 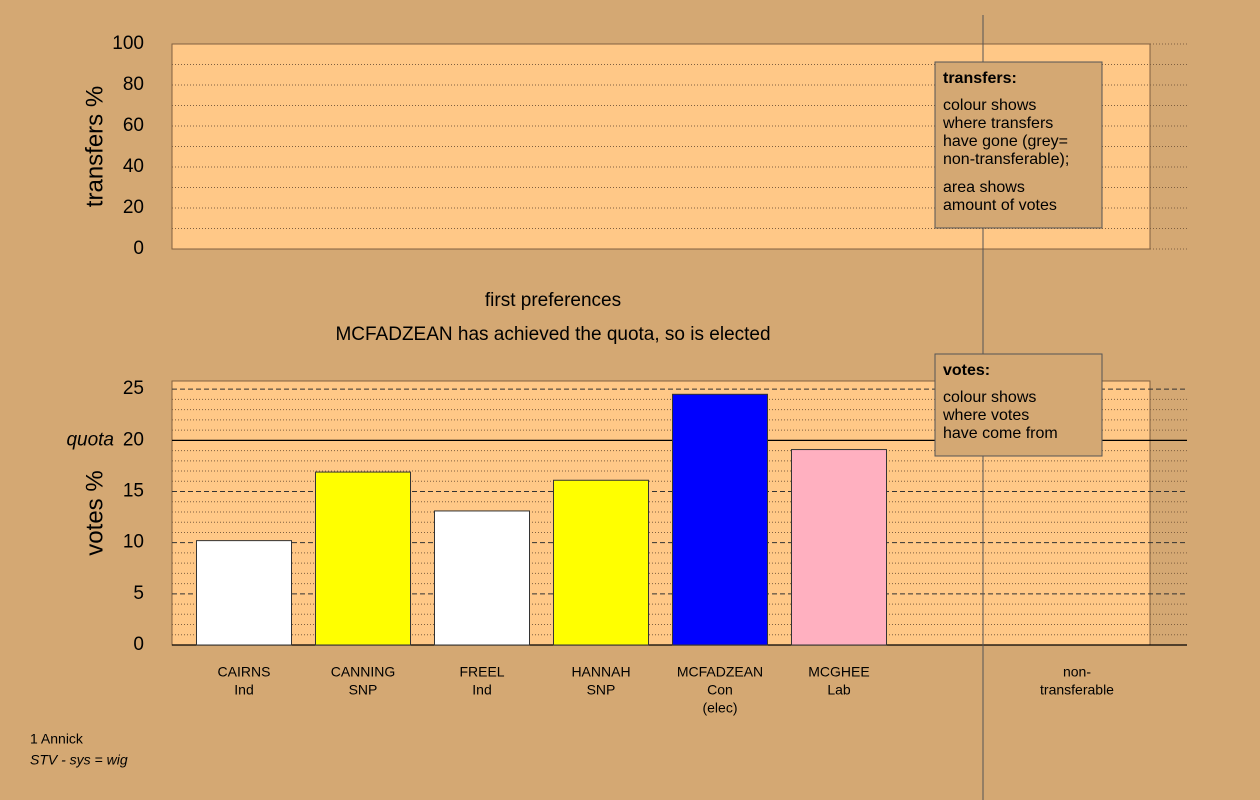 I want to click on x-tick-label: CANNING, so click(x=363, y=672).